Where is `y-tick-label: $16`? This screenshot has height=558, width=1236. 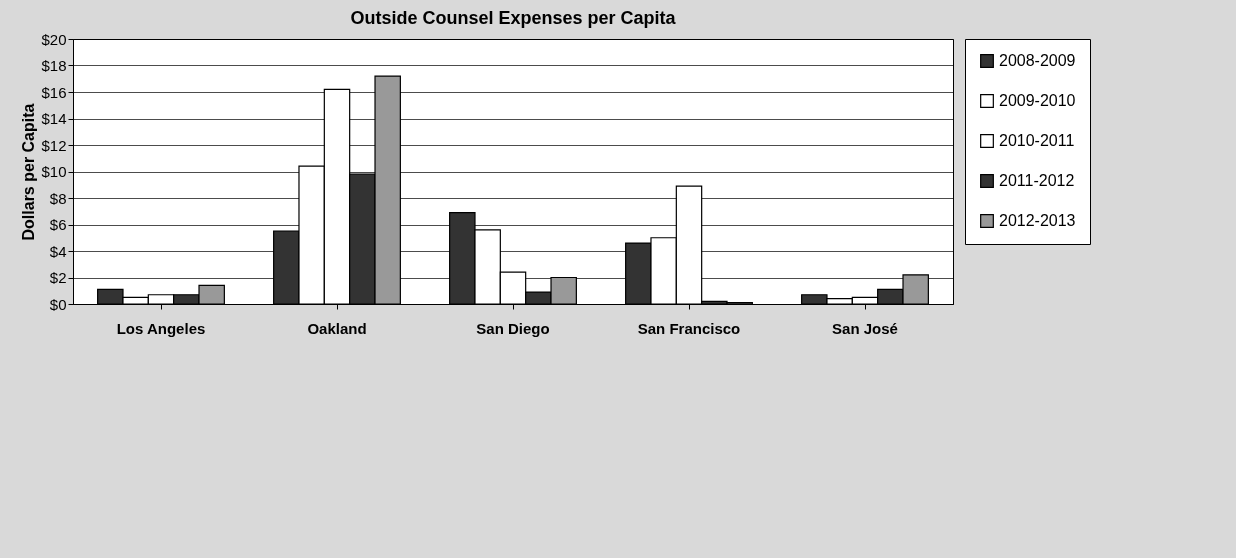 y-tick-label: $16 is located at coordinates (54, 92).